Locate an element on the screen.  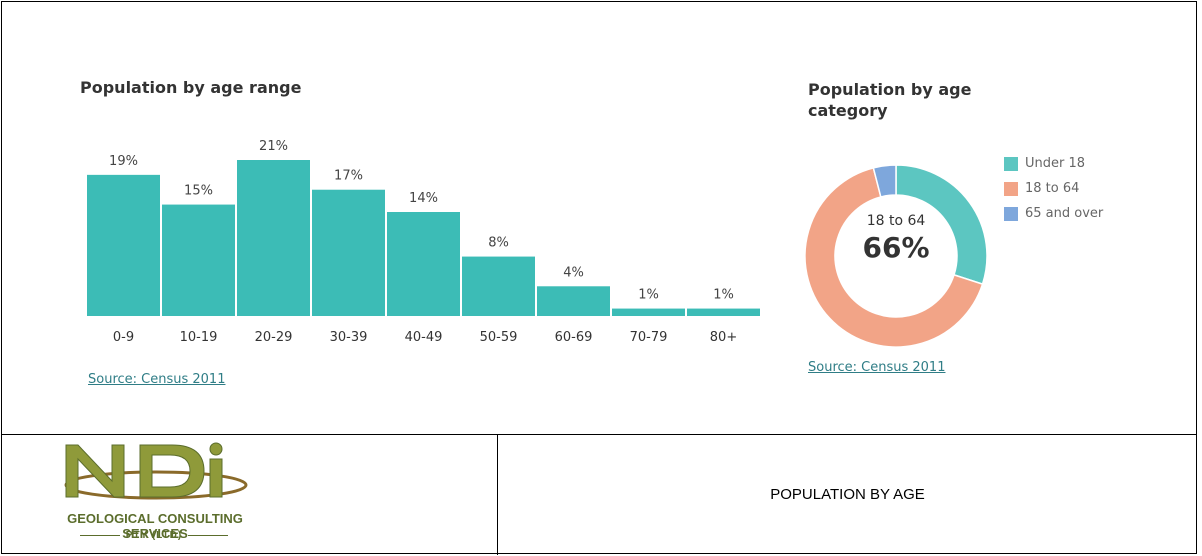
bar-value-label: 19% is located at coordinates (123, 161).